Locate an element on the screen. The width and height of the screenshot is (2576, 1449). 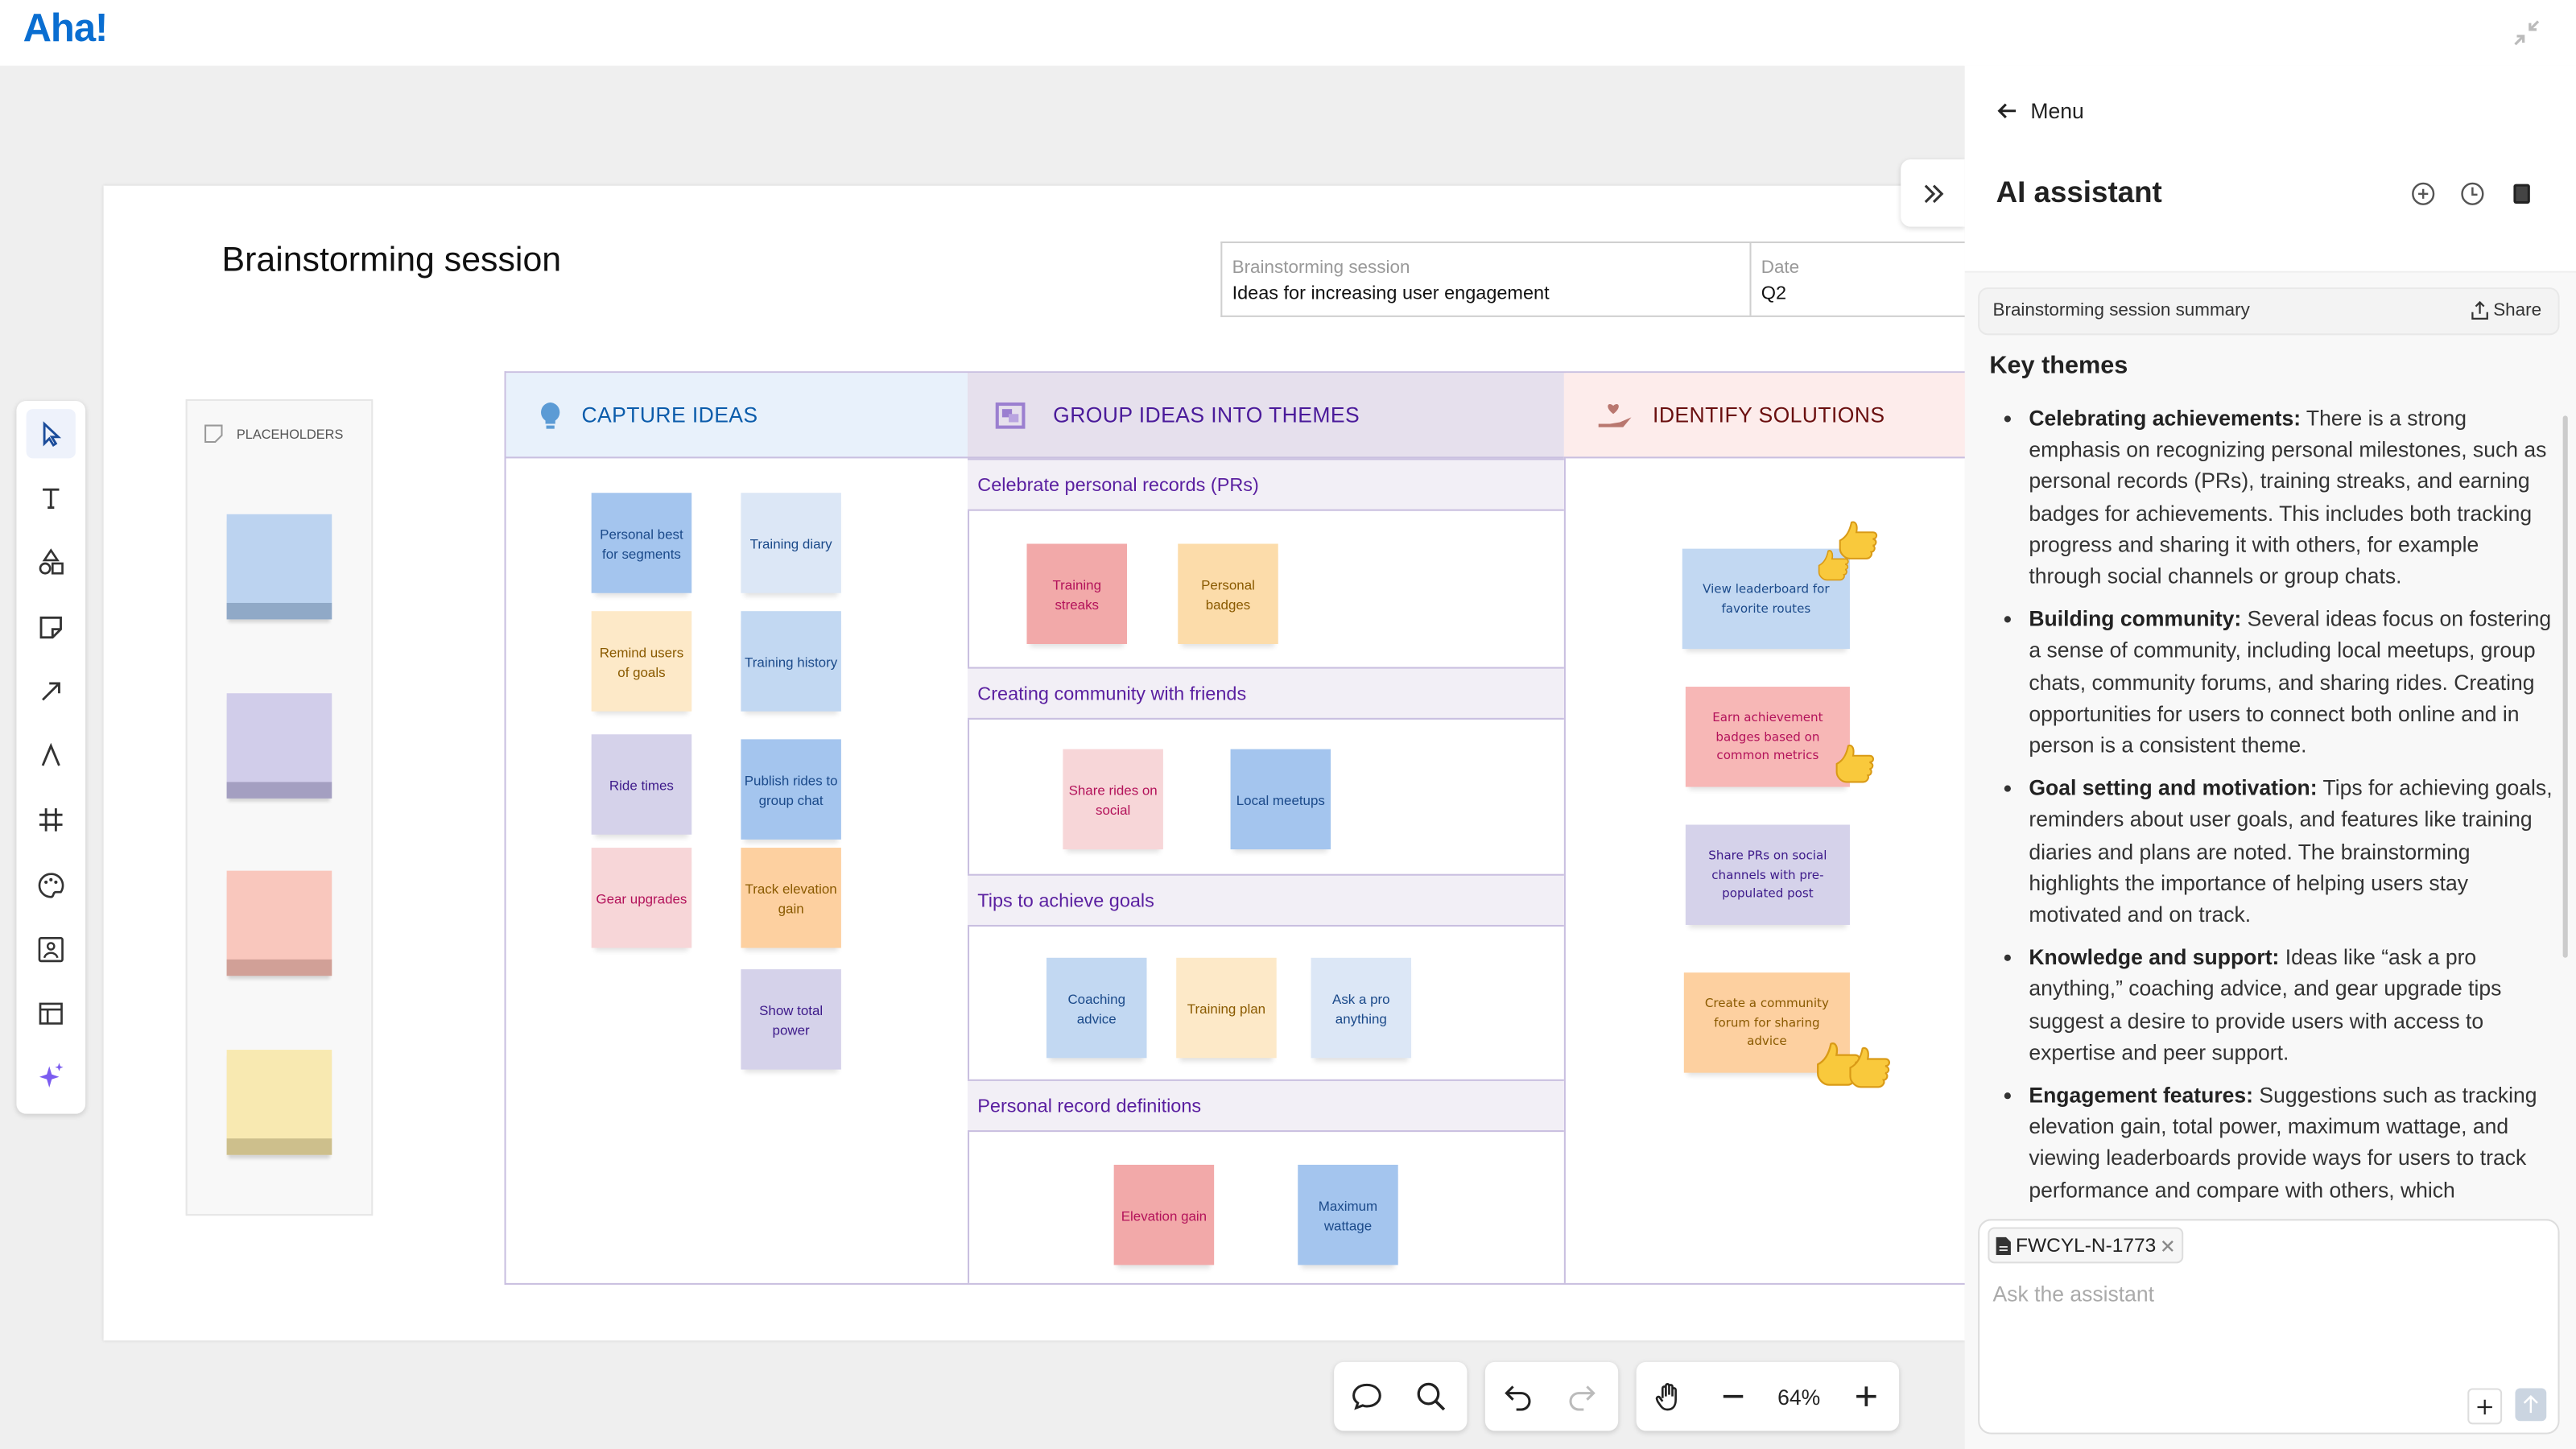
arrow-tool is located at coordinates (51, 691).